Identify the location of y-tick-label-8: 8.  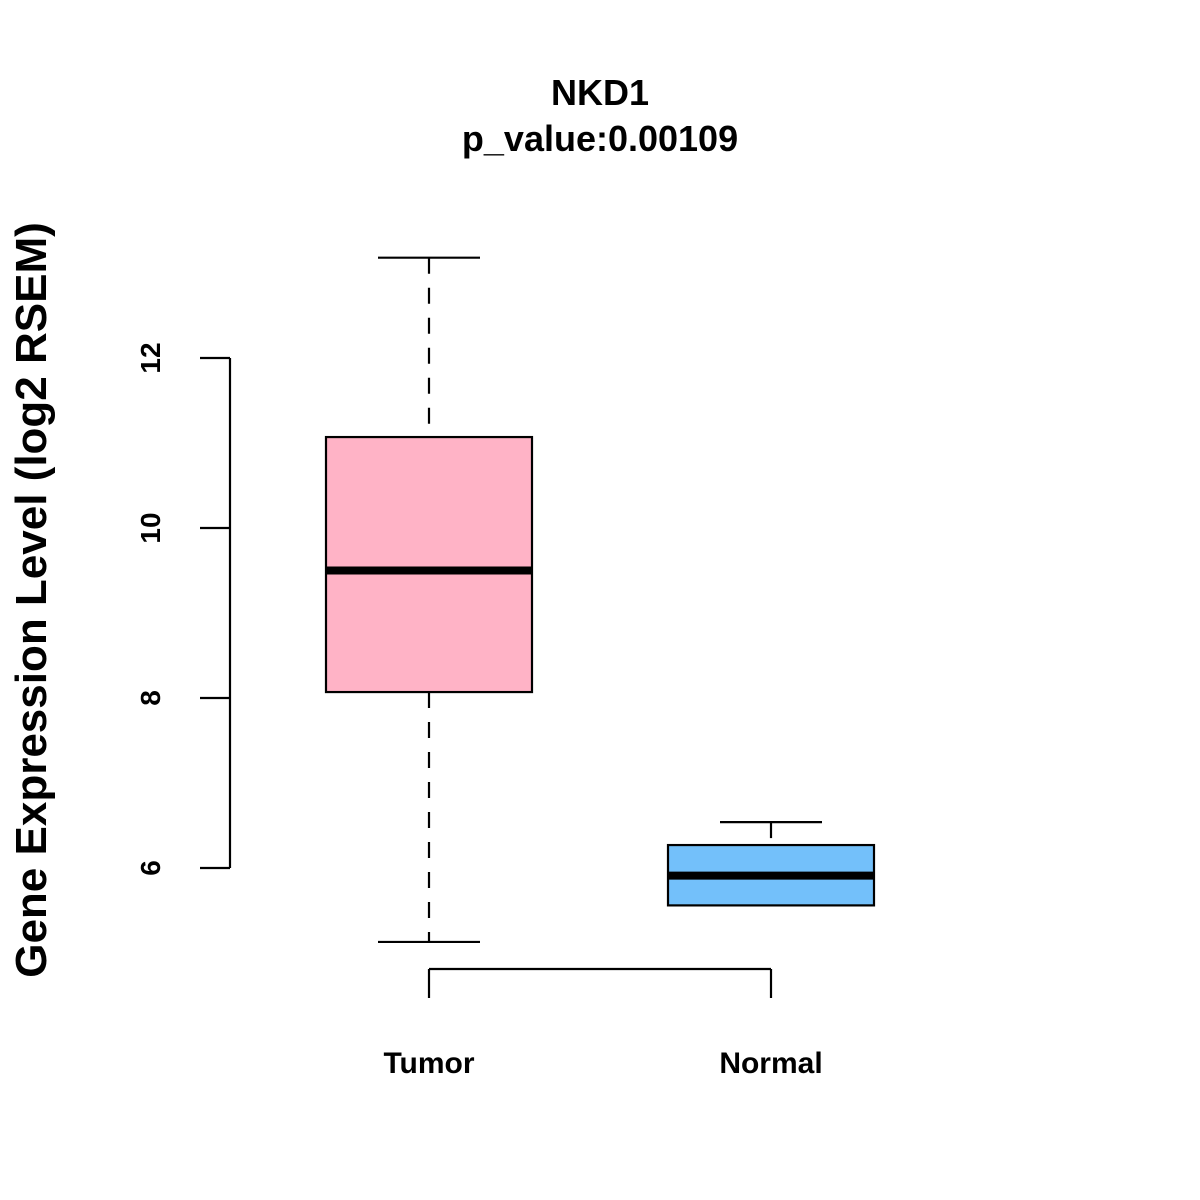
(150, 698).